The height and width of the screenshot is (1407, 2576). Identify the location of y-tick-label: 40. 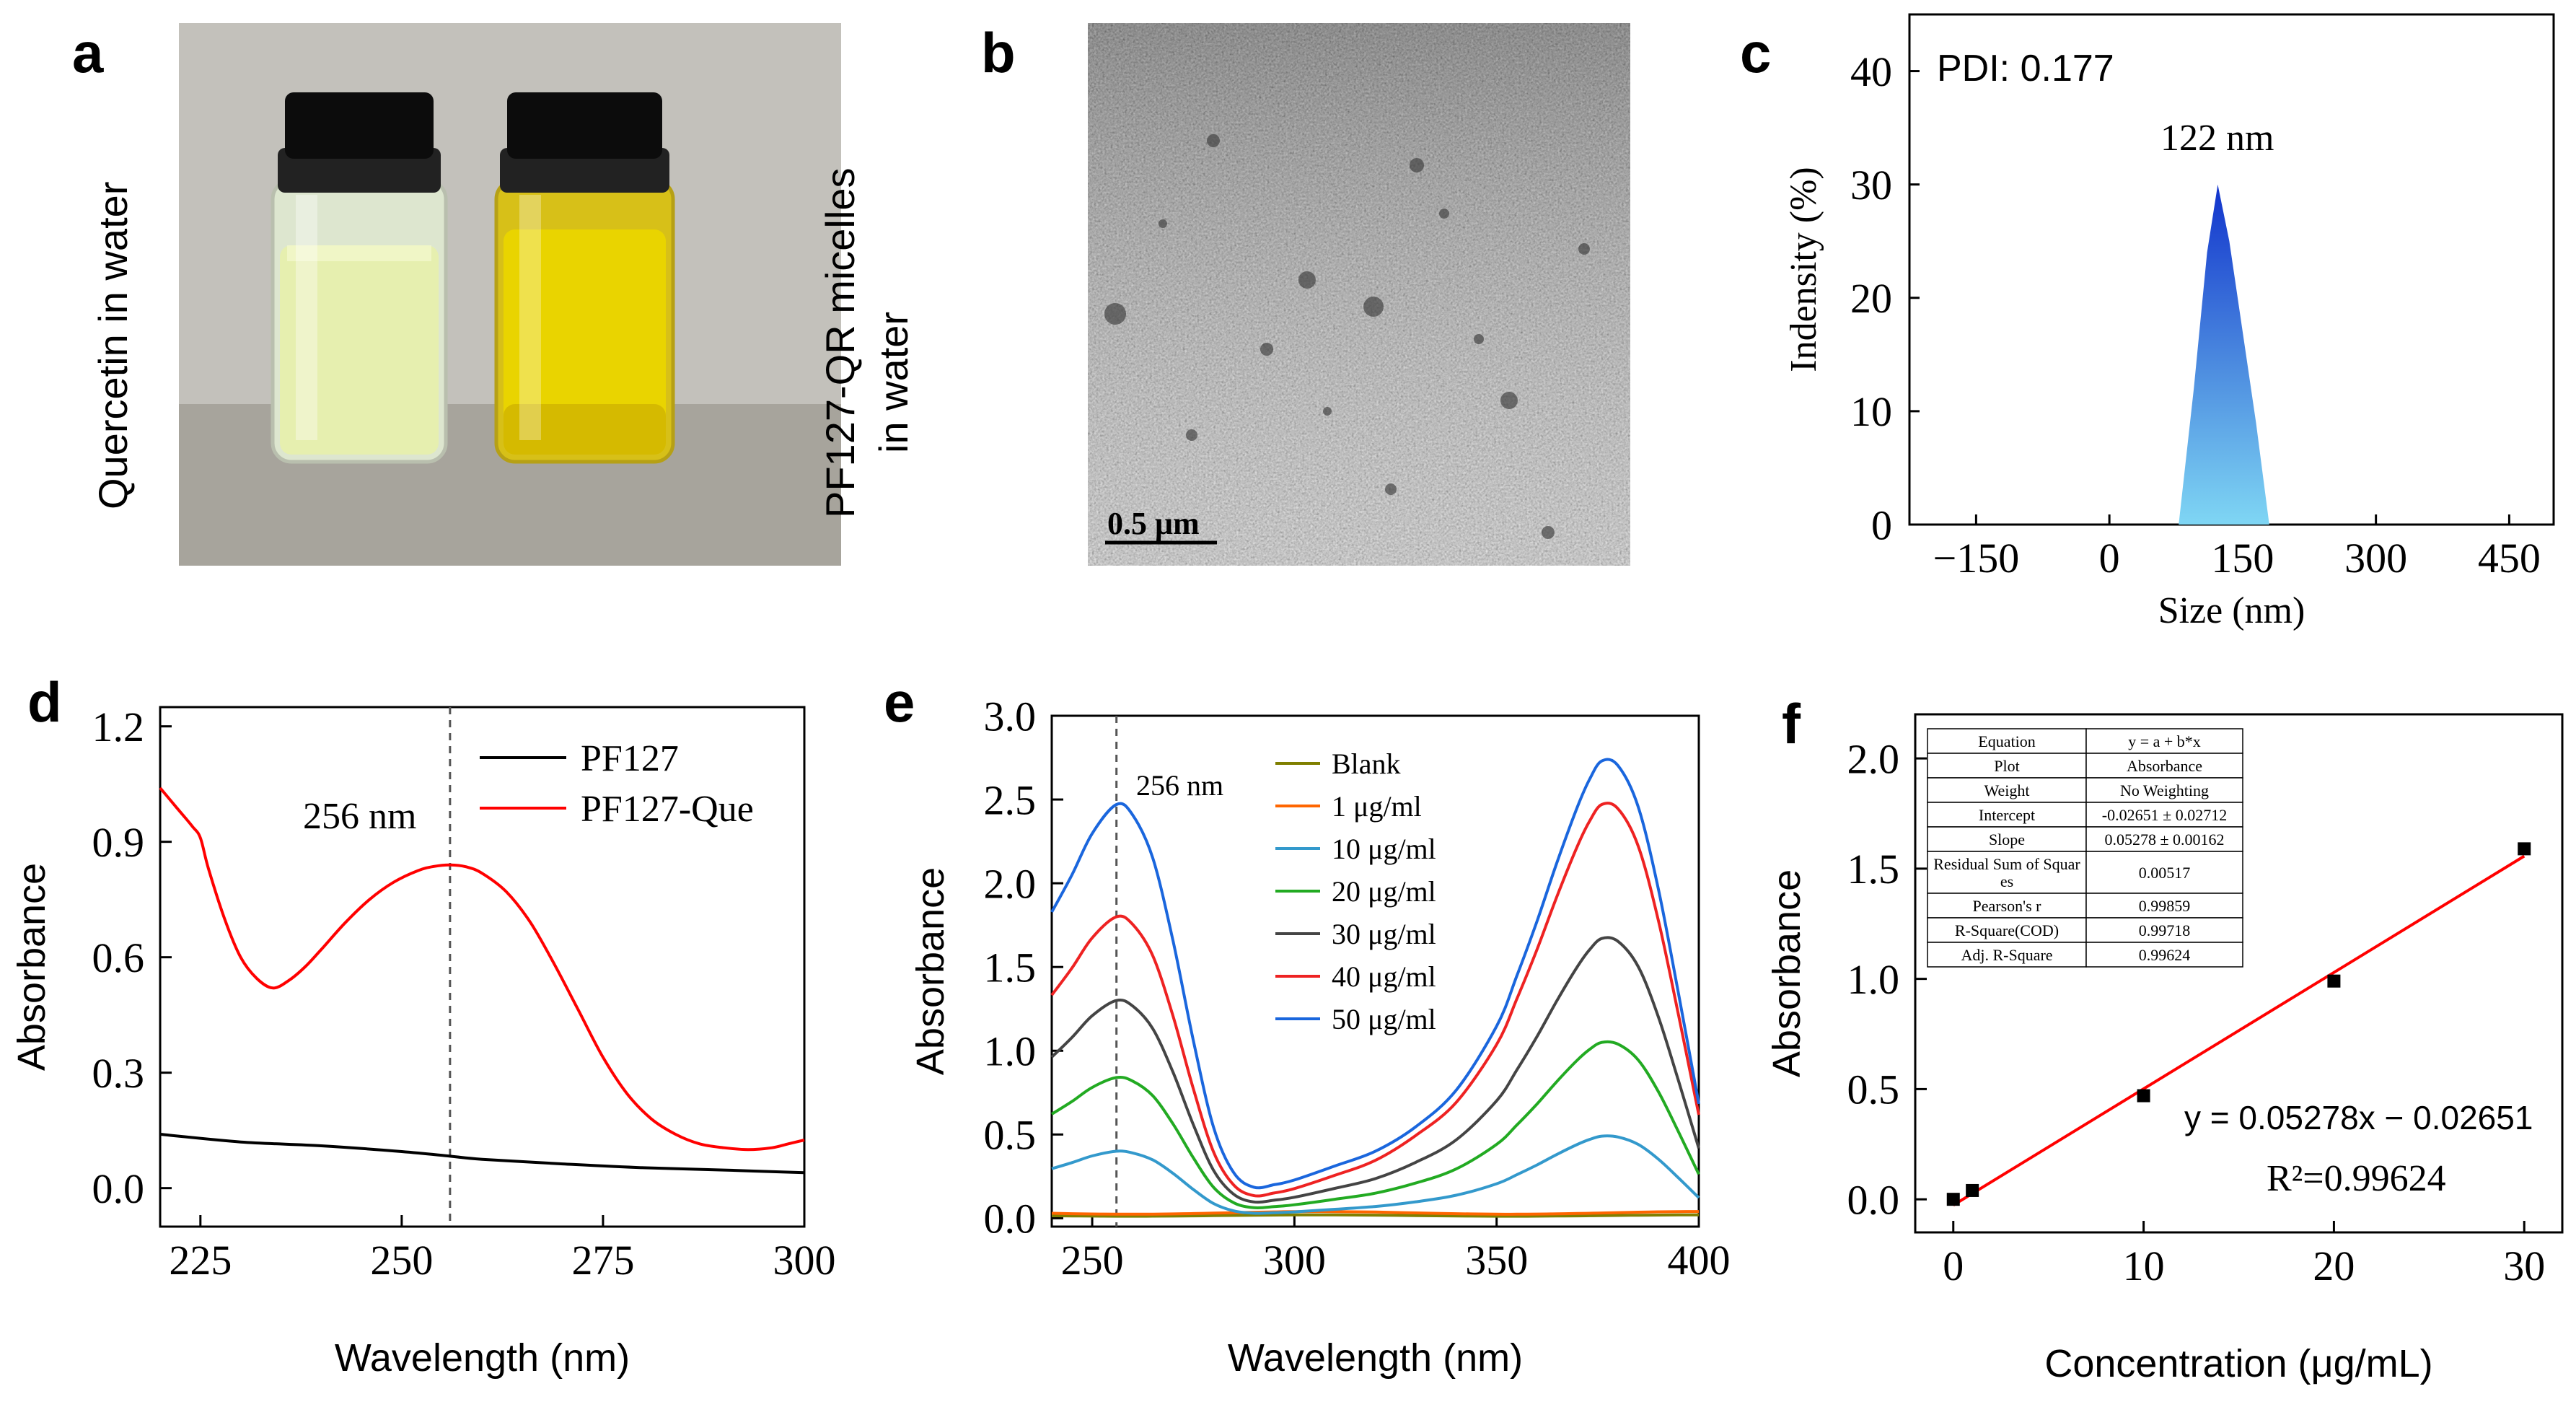
(1871, 71).